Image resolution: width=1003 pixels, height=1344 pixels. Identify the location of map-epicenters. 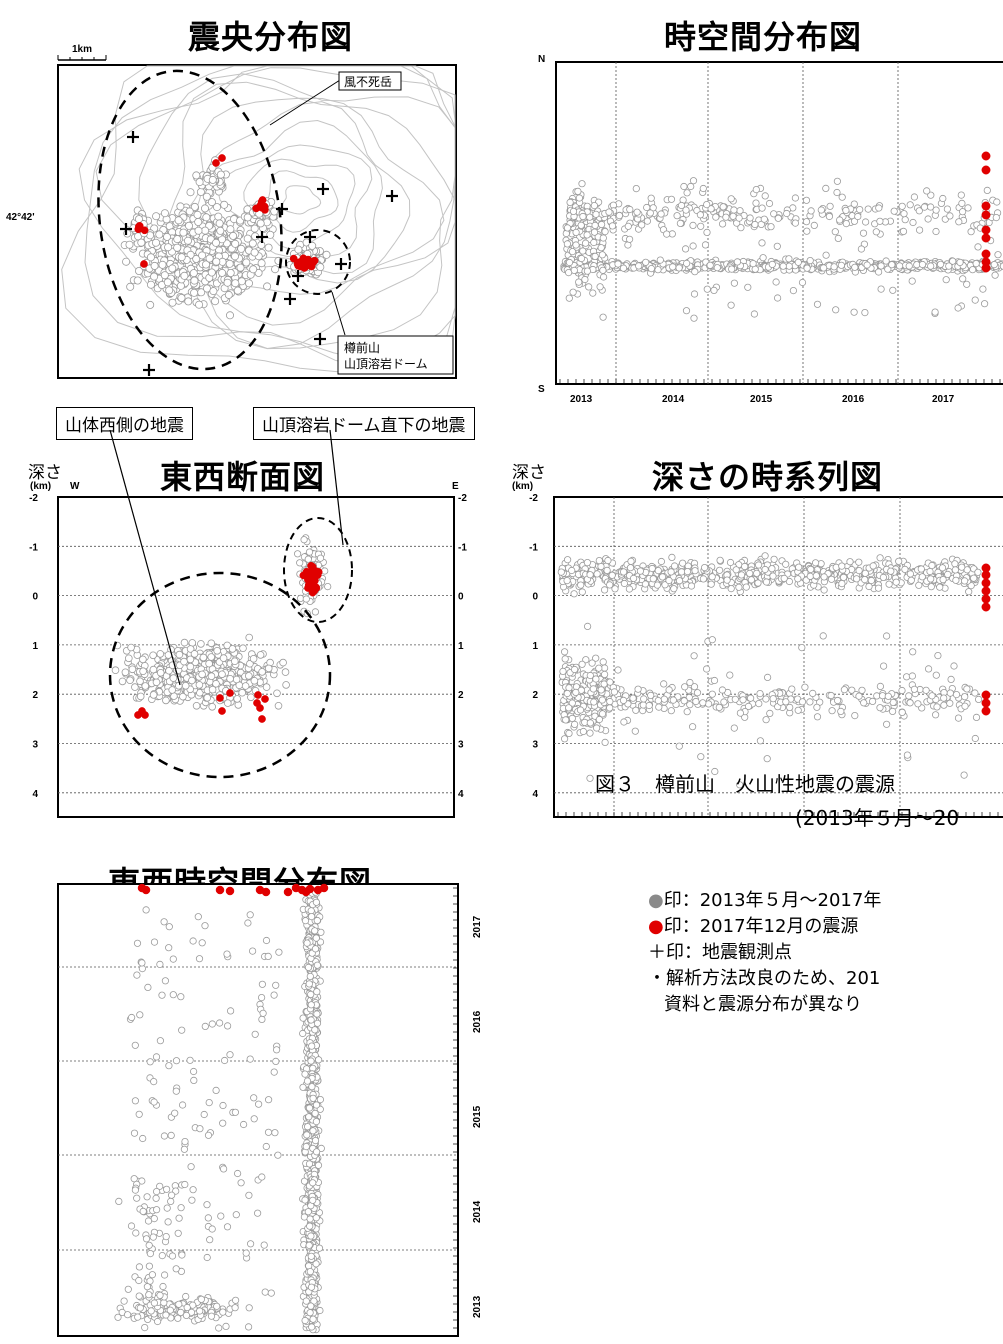
(225, 237).